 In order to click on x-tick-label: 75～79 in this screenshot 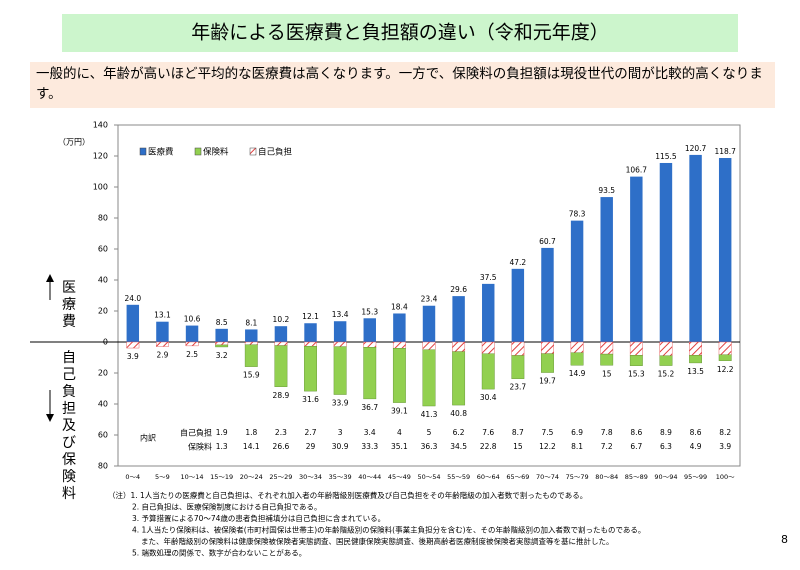, I will do `click(577, 477)`.